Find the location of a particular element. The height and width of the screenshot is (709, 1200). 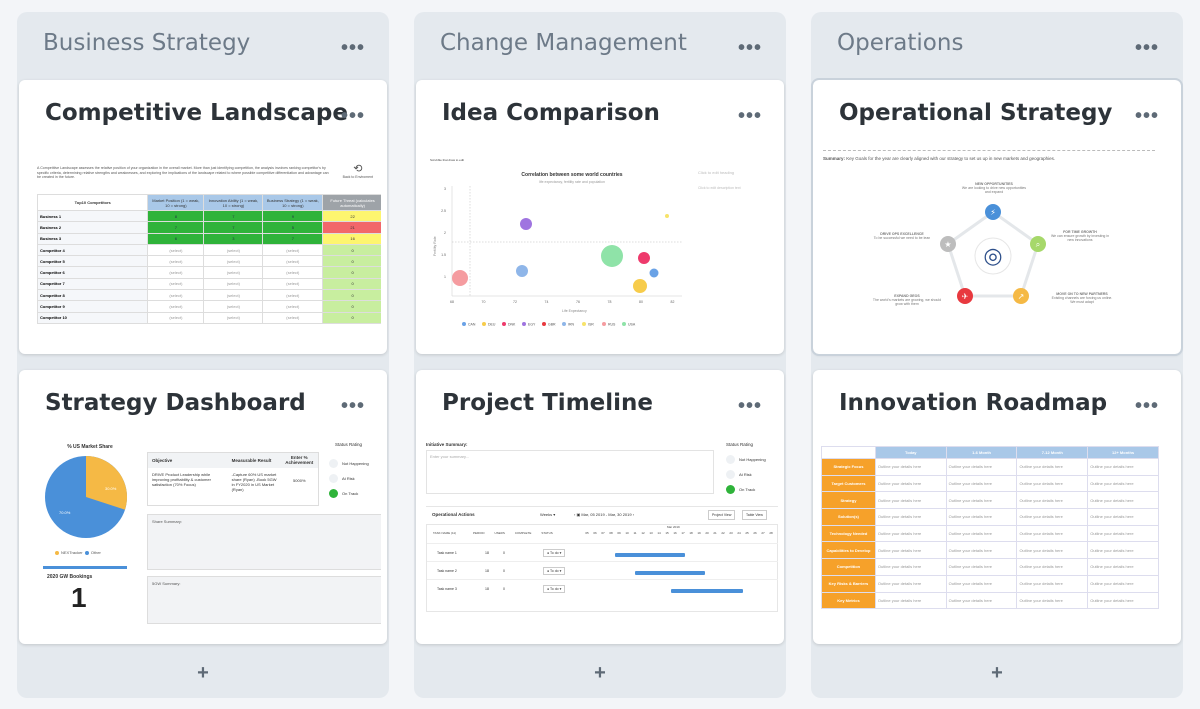

bubble-can is located at coordinates (460, 278).